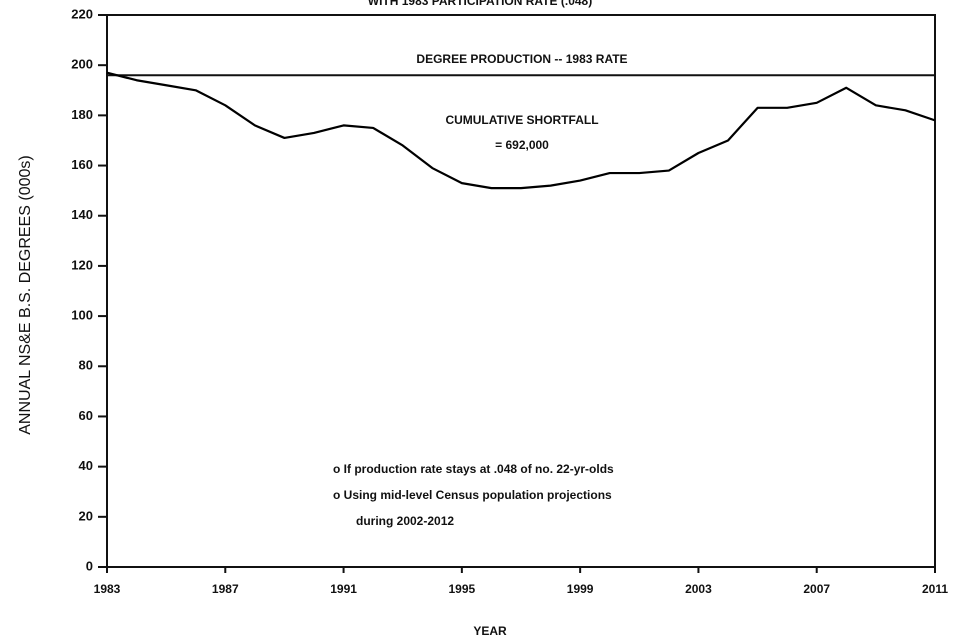  What do you see at coordinates (935, 589) in the screenshot?
I see `x-tick-label: 2011` at bounding box center [935, 589].